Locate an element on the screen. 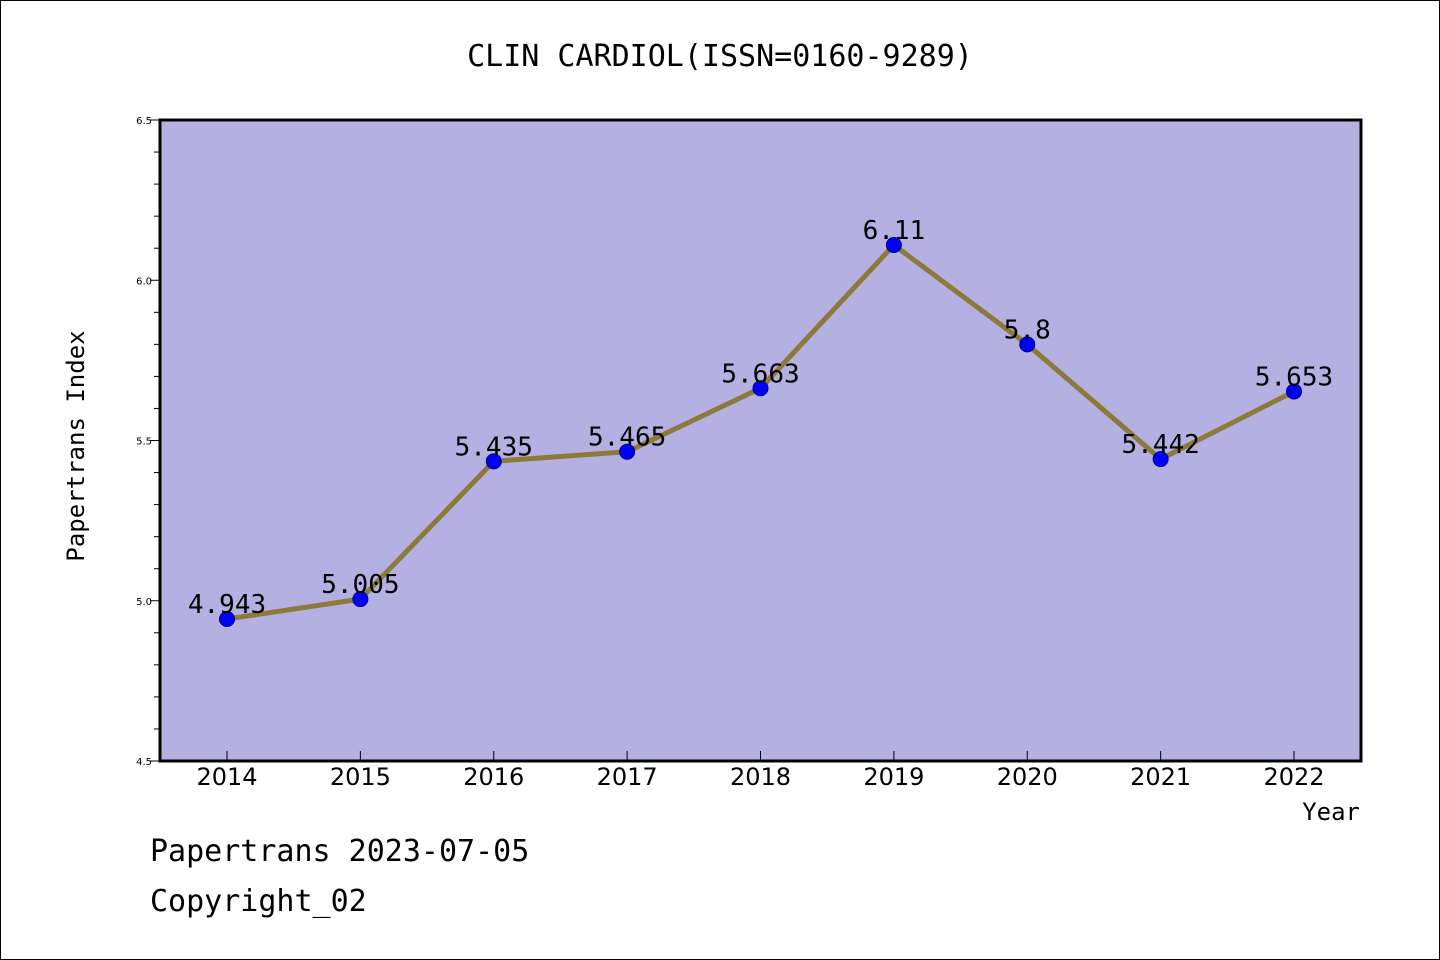  data-label: 5.663 is located at coordinates (760, 374).